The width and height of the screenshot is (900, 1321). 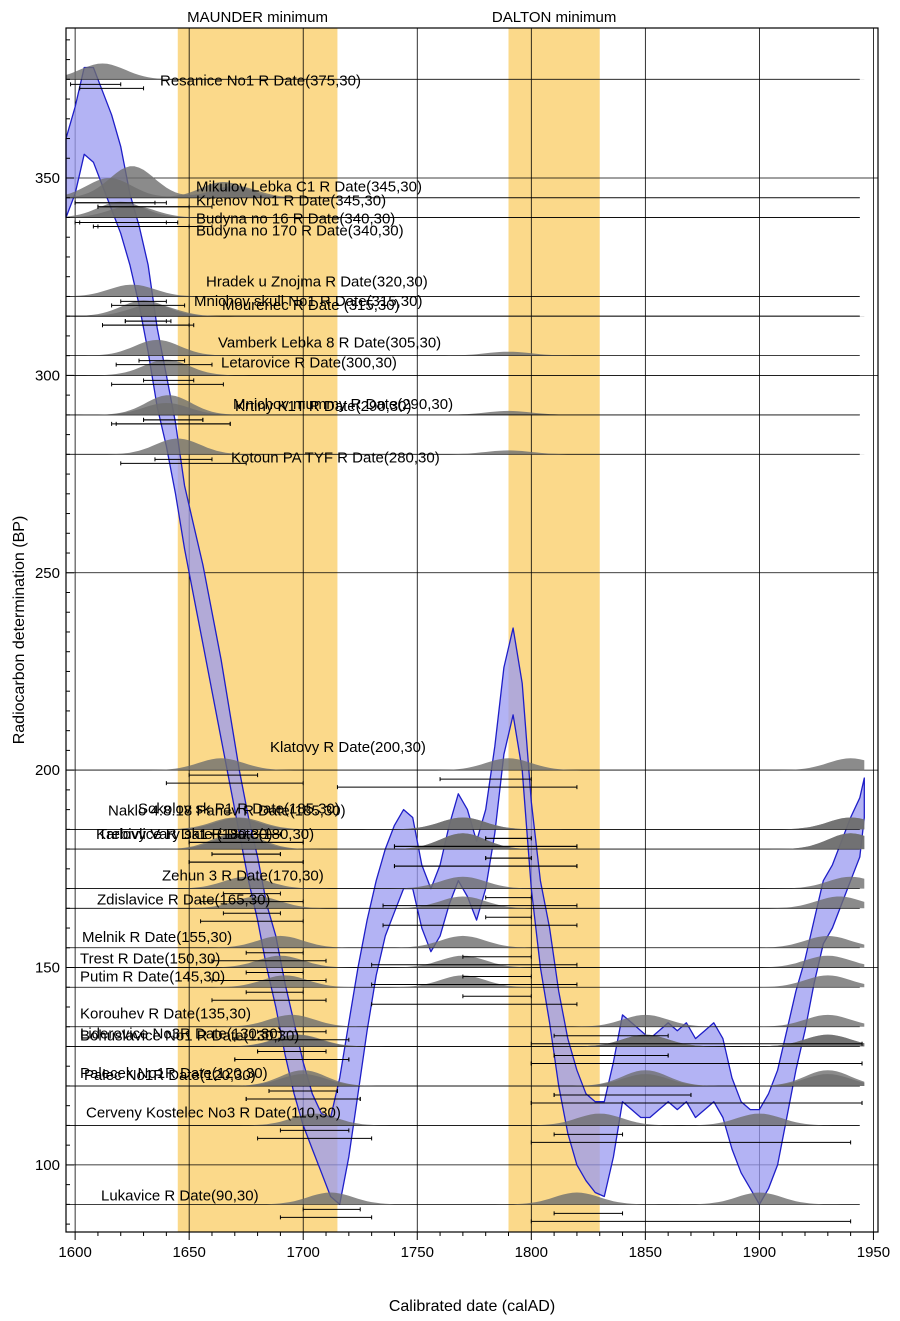 What do you see at coordinates (291, 201) in the screenshot?
I see `date-label-2: Krtenov No1 R Date(345,30)` at bounding box center [291, 201].